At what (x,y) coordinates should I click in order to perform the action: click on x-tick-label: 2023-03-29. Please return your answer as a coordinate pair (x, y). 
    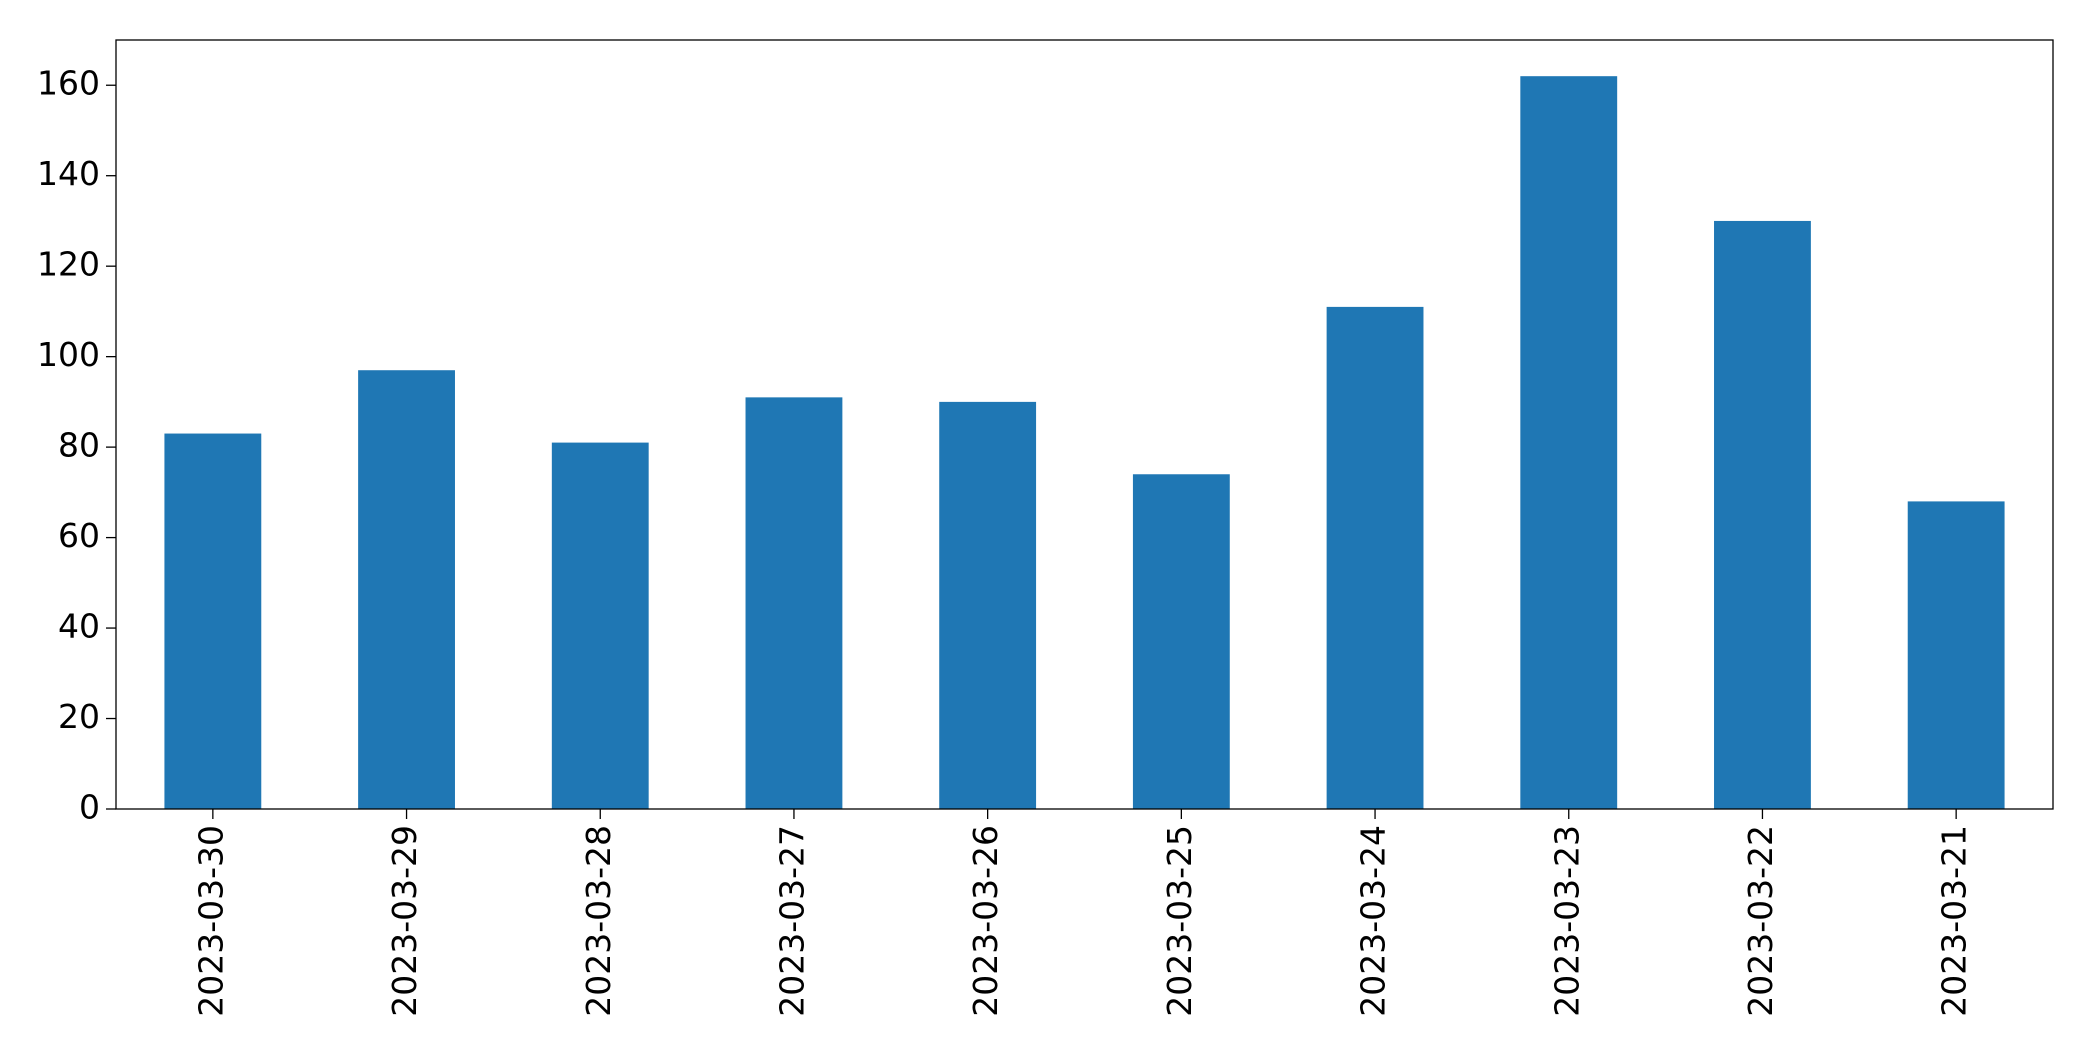
    Looking at the image, I should click on (404, 921).